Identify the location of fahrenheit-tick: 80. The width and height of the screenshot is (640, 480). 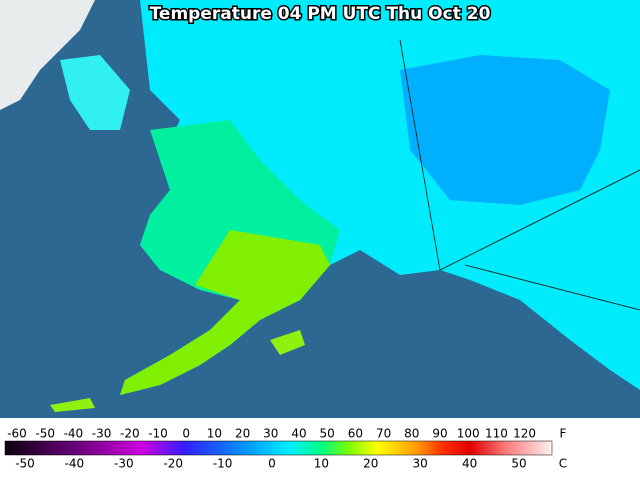
(411, 434).